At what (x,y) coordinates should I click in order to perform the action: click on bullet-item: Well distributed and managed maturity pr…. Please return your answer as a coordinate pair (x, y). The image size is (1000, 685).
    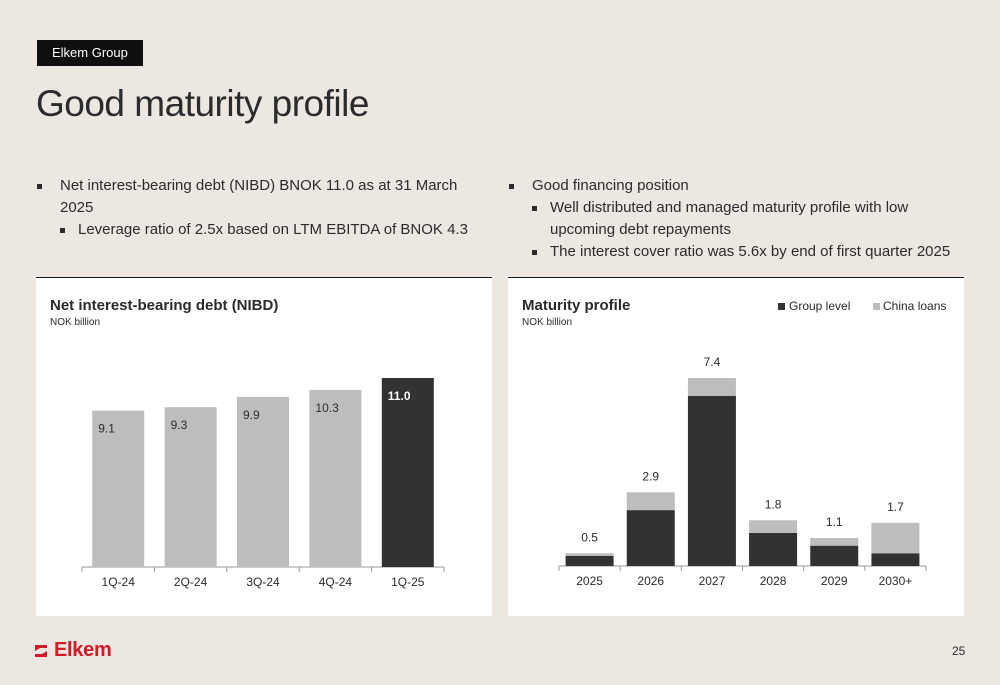
    Looking at the image, I should click on (733, 219).